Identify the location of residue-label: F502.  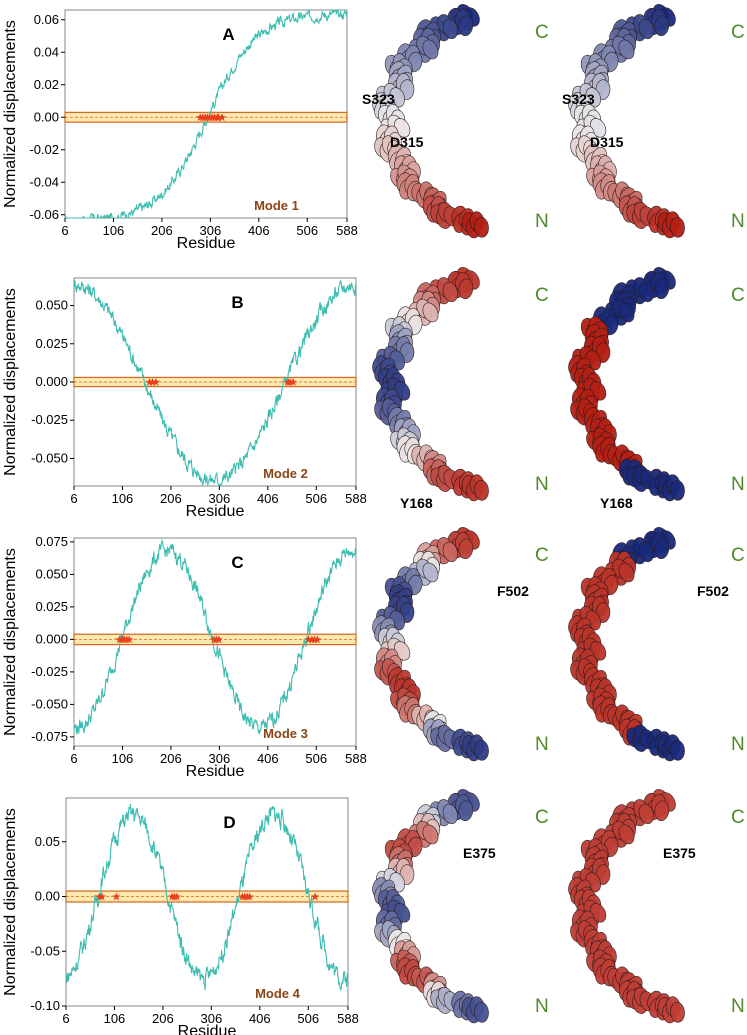
(713, 591).